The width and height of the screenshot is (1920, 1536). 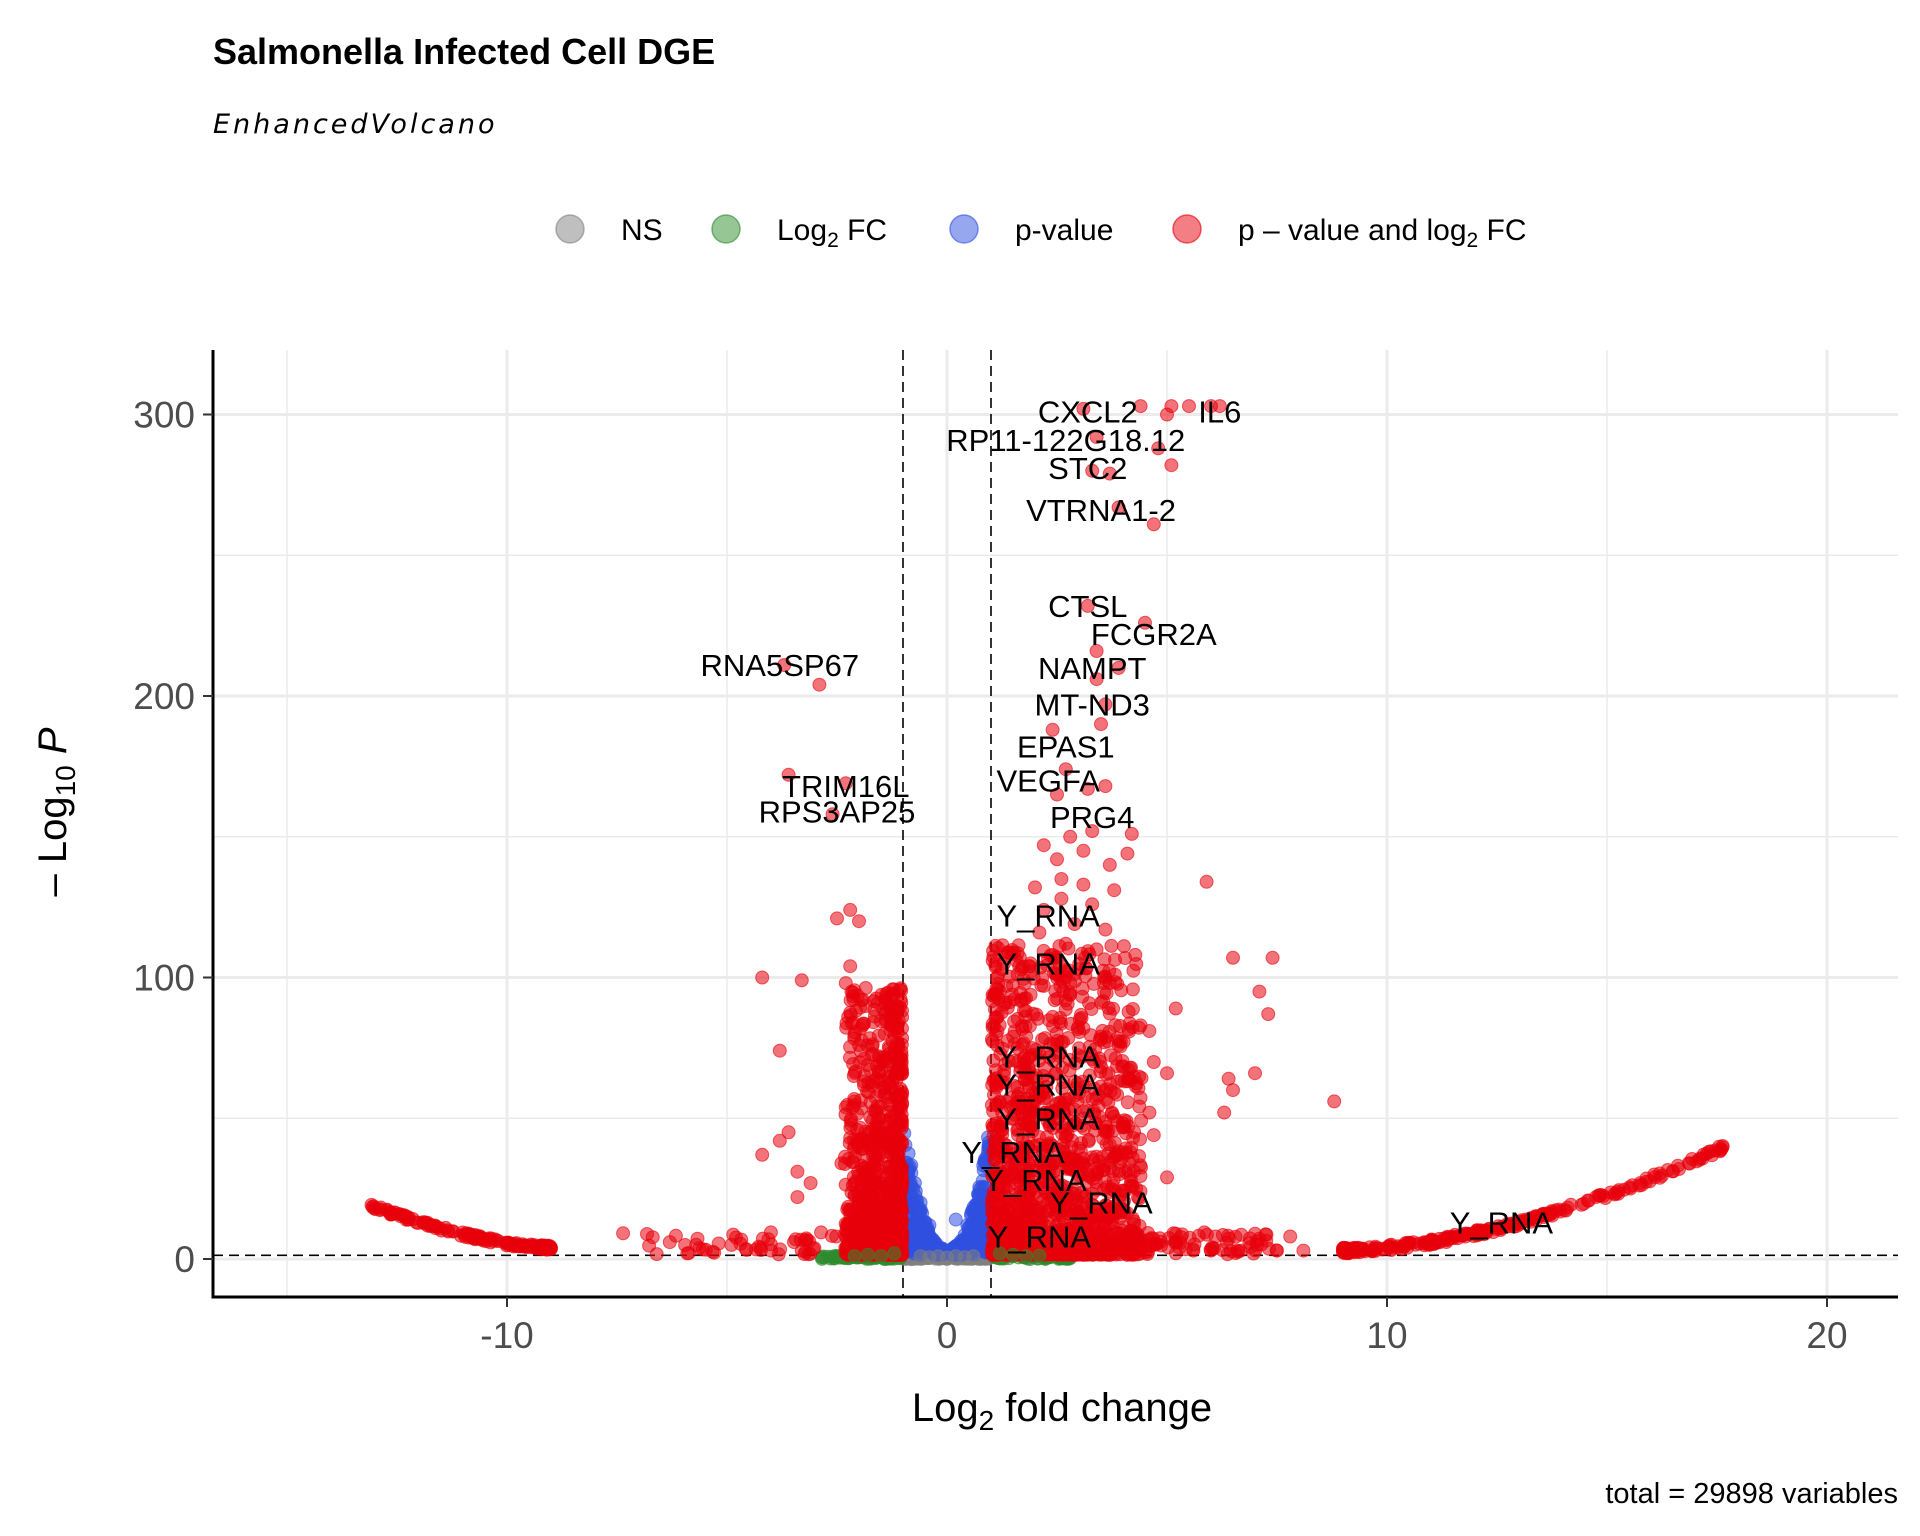 I want to click on x-axis-title: Log2 fold change, so click(x=1062, y=1411).